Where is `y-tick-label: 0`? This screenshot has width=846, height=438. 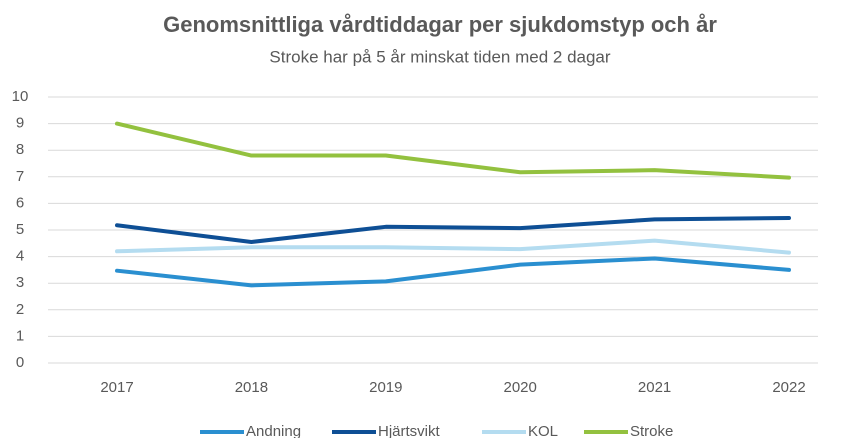
y-tick-label: 0 is located at coordinates (20, 362).